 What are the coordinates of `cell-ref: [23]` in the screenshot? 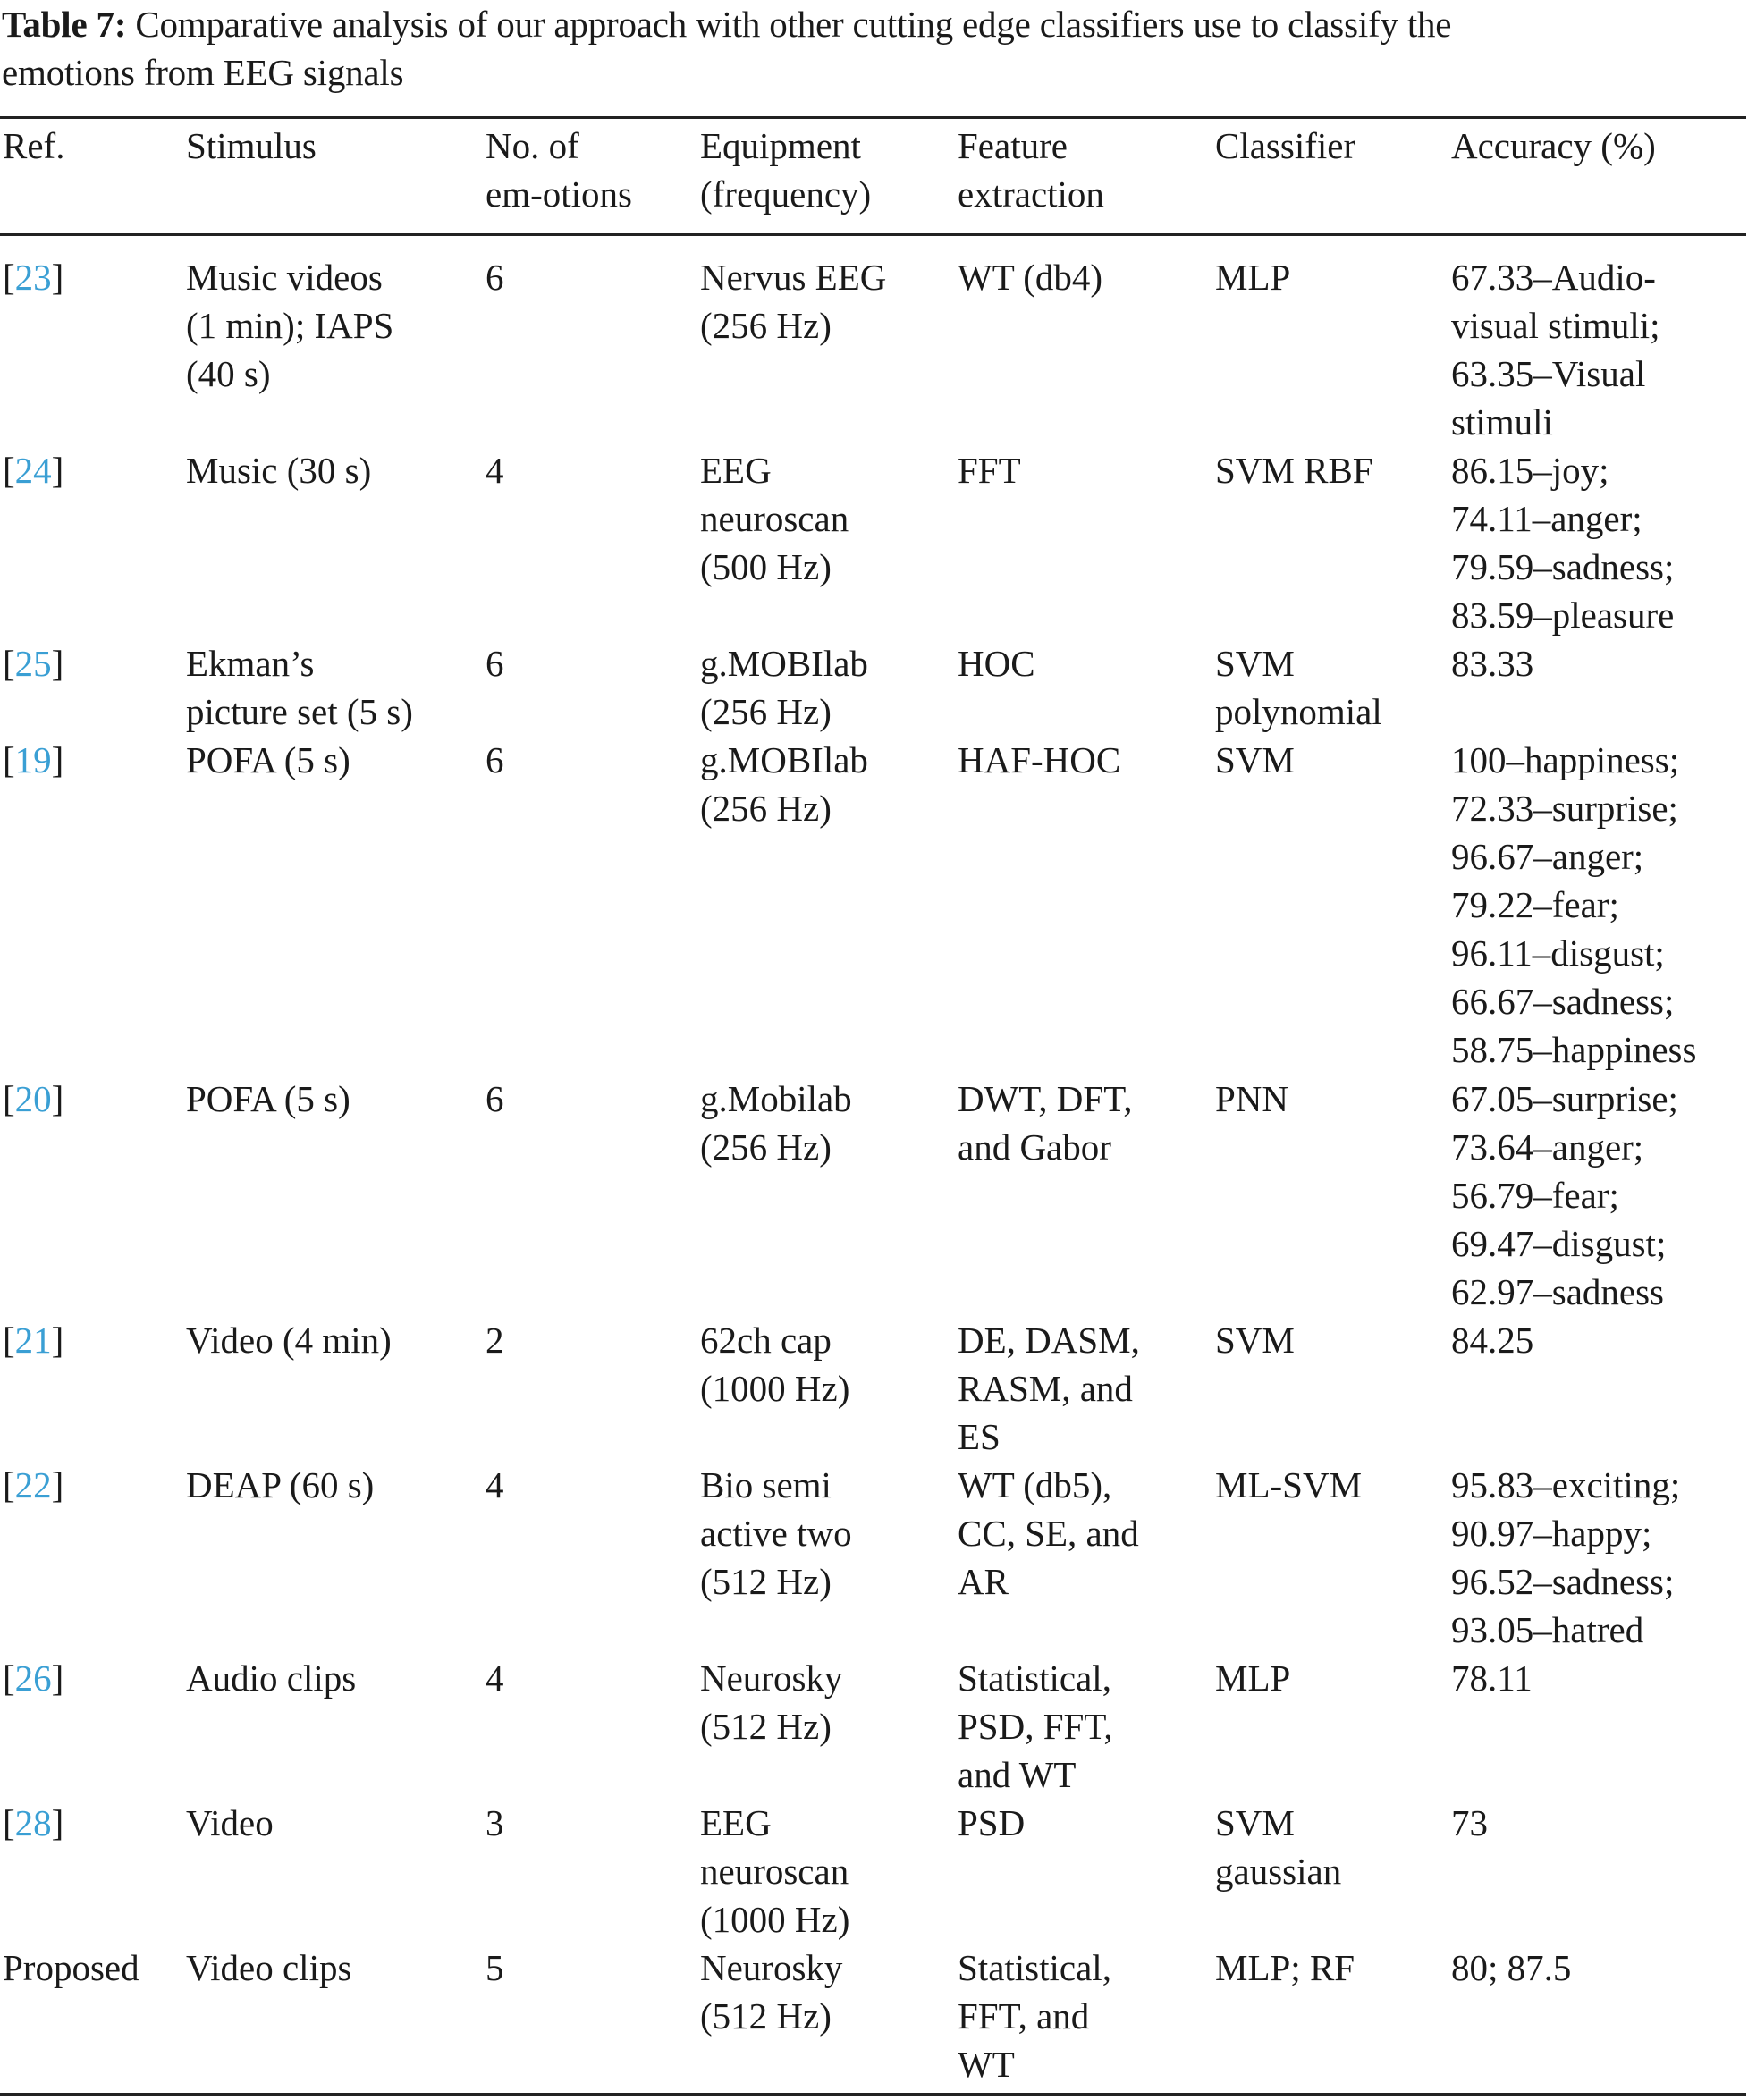 It's located at (33, 277).